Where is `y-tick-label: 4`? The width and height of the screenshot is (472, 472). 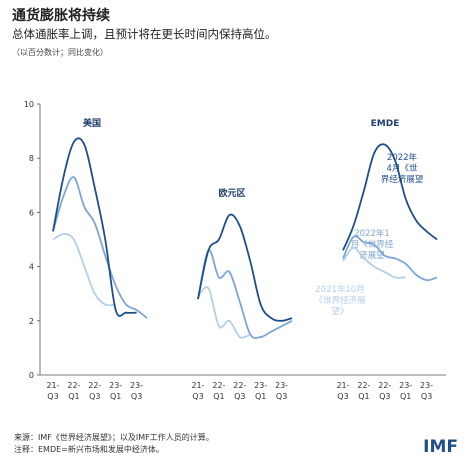
y-tick-label: 4 is located at coordinates (31, 267).